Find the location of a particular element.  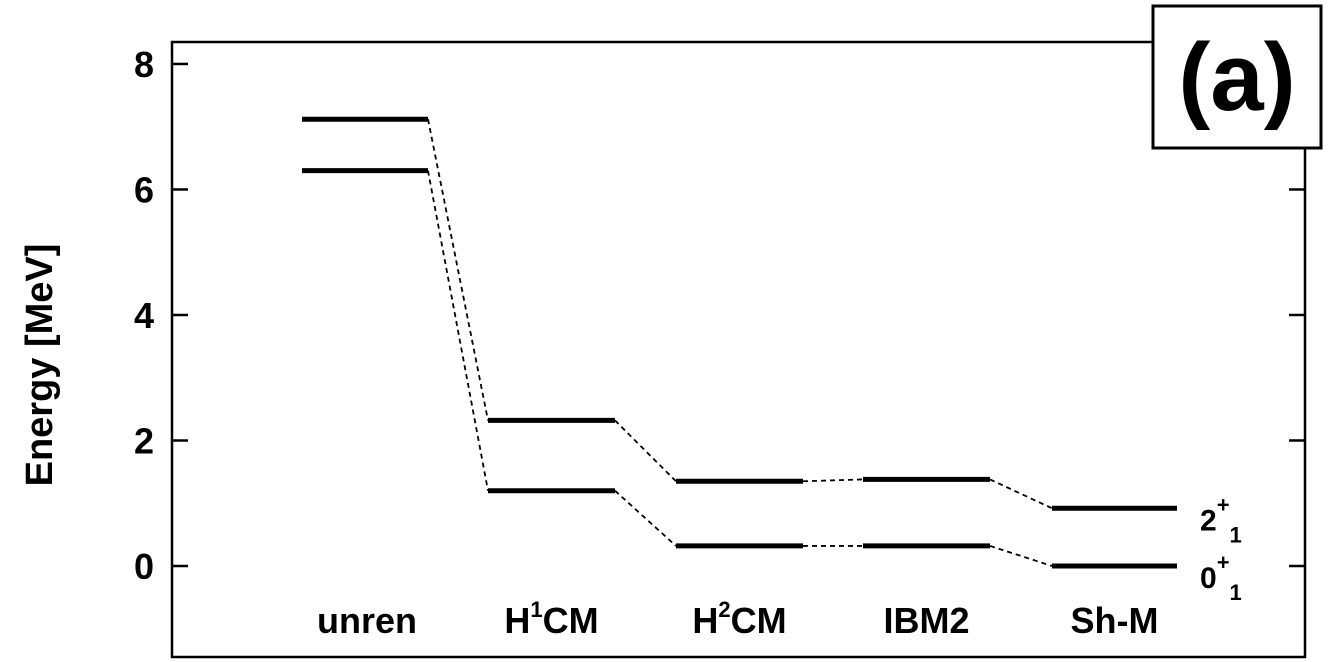

state-label-0+1: 0+1 is located at coordinates (1221, 577).